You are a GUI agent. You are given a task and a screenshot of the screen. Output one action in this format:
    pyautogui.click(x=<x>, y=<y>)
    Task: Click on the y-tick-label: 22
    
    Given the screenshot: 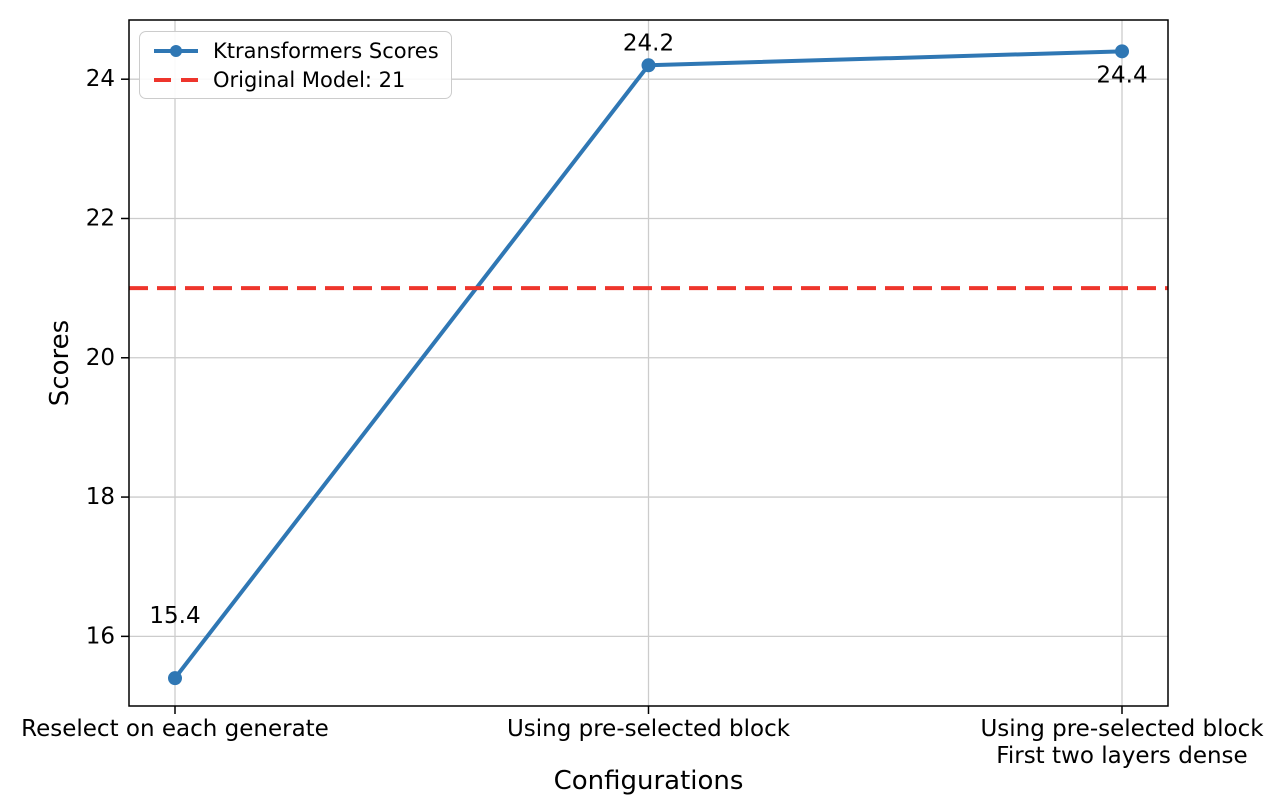 What is the action you would take?
    pyautogui.click(x=100, y=218)
    